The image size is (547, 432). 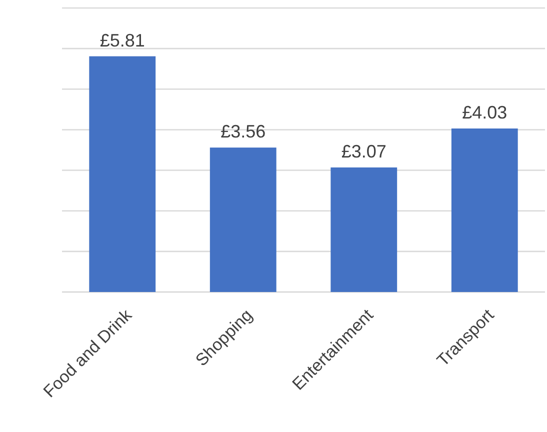 What do you see at coordinates (363, 151) in the screenshot?
I see `data-label: £3.07` at bounding box center [363, 151].